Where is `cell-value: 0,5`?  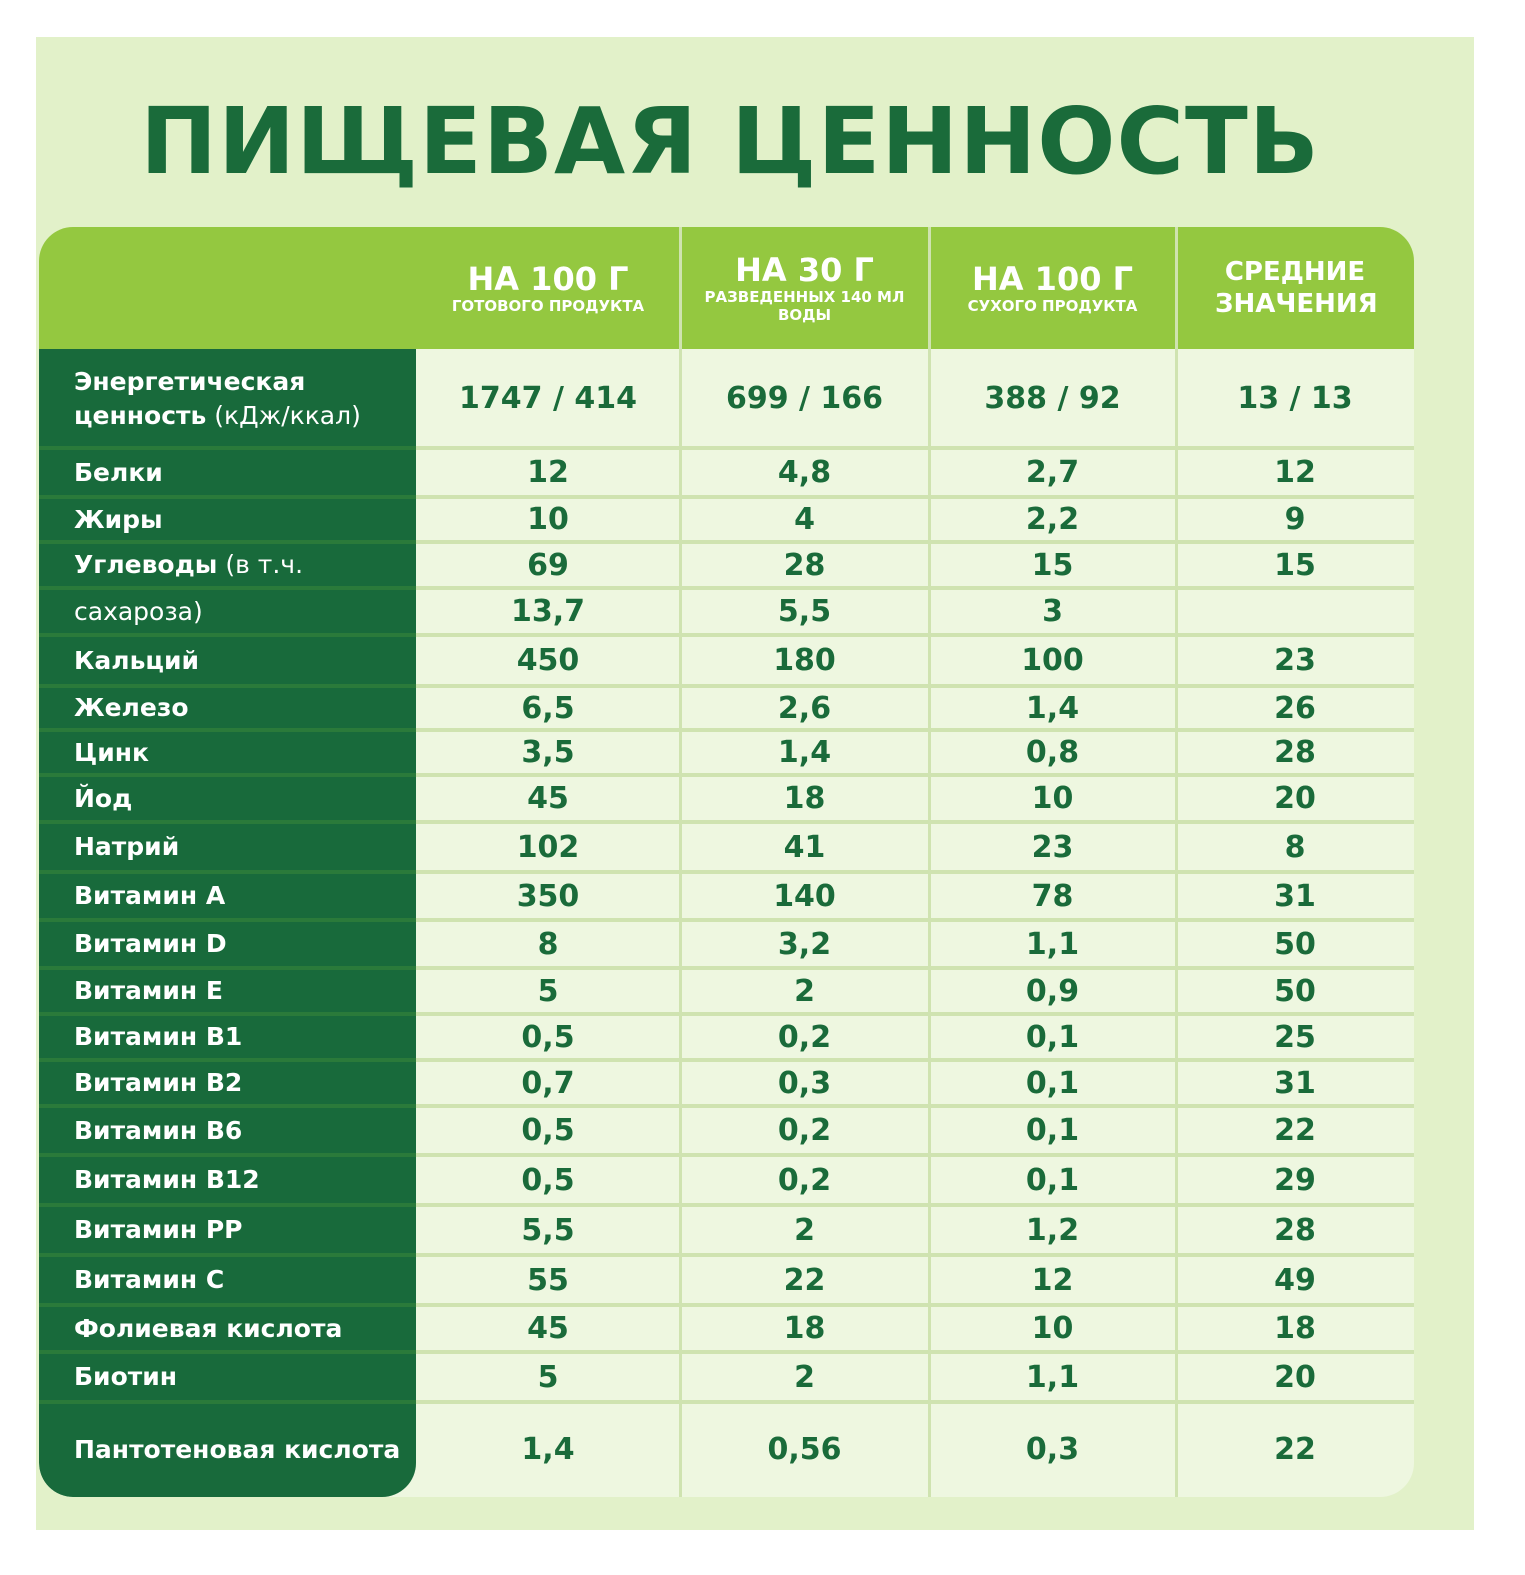 cell-value: 0,5 is located at coordinates (548, 1180).